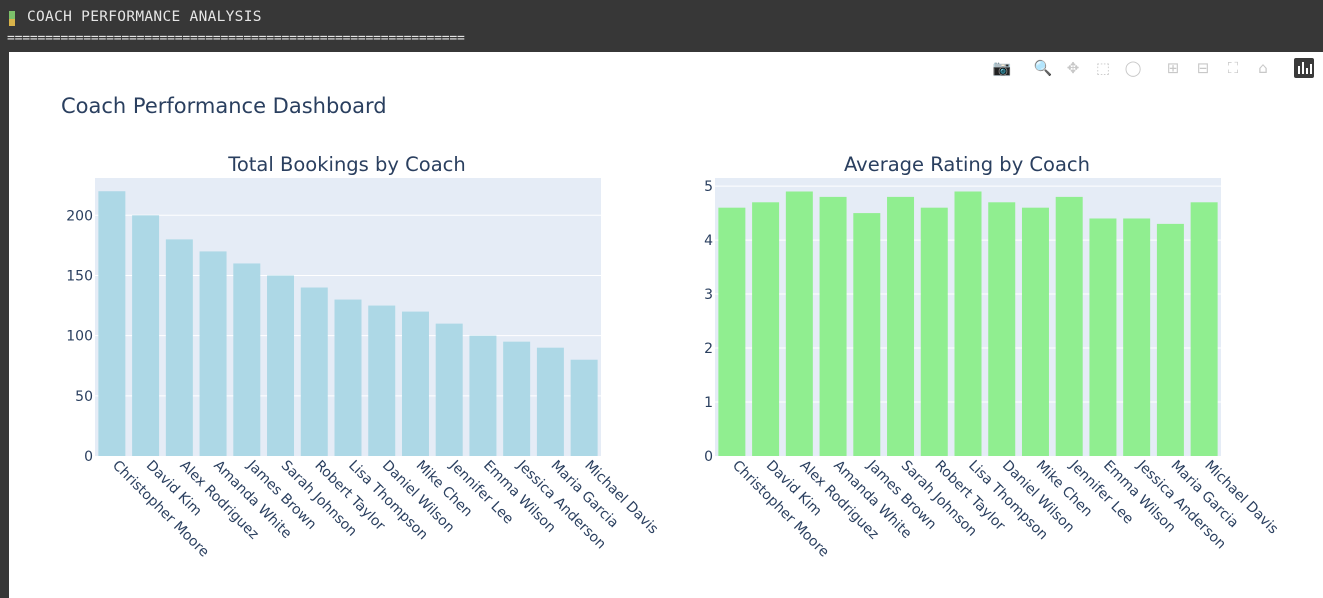 Image resolution: width=1323 pixels, height=598 pixels. I want to click on terminal-title: COACH PERFORMANCE ANALYSIS, so click(144, 17).